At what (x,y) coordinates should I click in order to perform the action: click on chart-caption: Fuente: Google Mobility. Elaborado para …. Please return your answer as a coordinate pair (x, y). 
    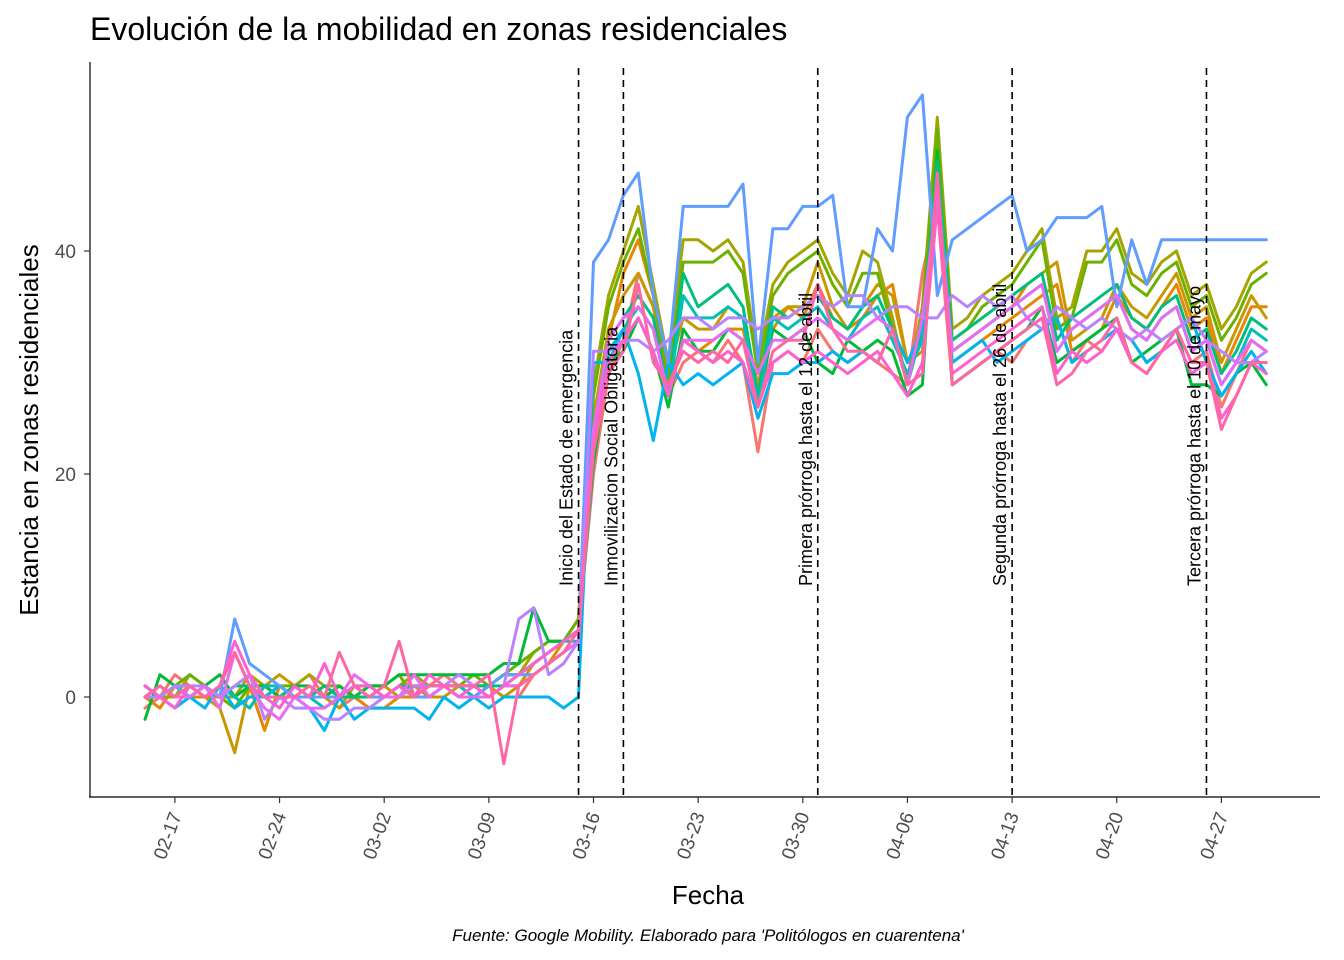
    Looking at the image, I should click on (708, 935).